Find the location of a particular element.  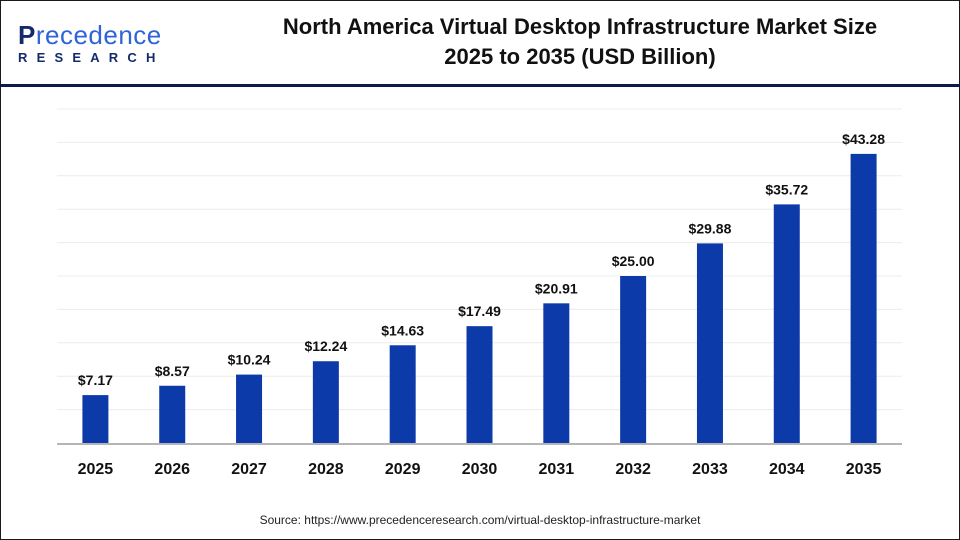

x-tick-label: 2034 is located at coordinates (787, 469).